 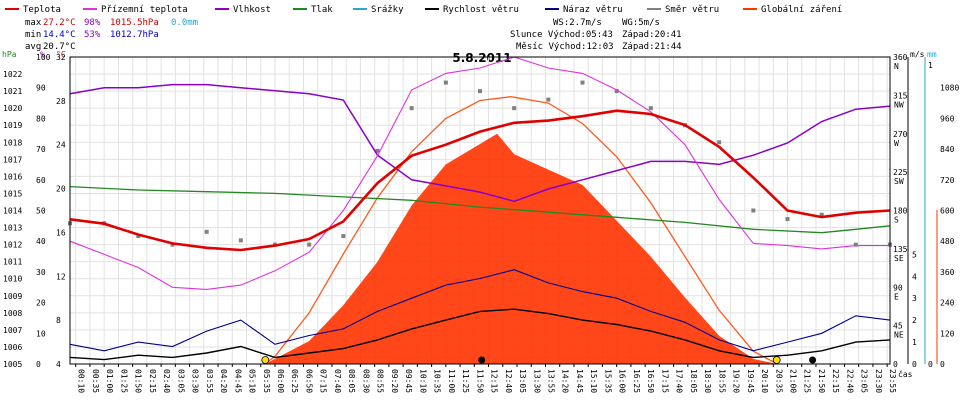 What do you see at coordinates (898, 287) in the screenshot?
I see `dir-tick-6: 90` at bounding box center [898, 287].